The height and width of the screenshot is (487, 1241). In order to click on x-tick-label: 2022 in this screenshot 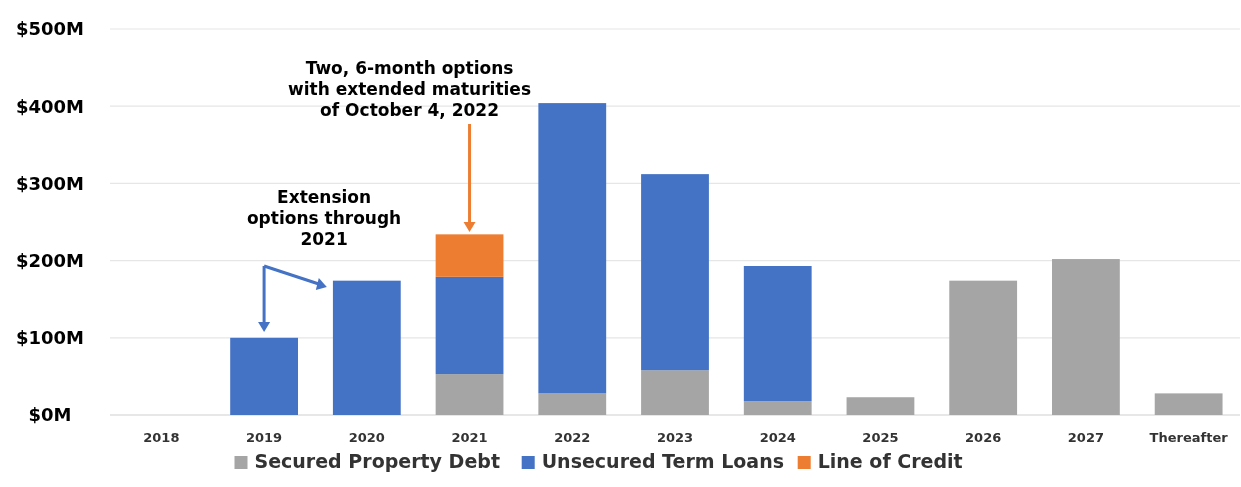, I will do `click(572, 437)`.